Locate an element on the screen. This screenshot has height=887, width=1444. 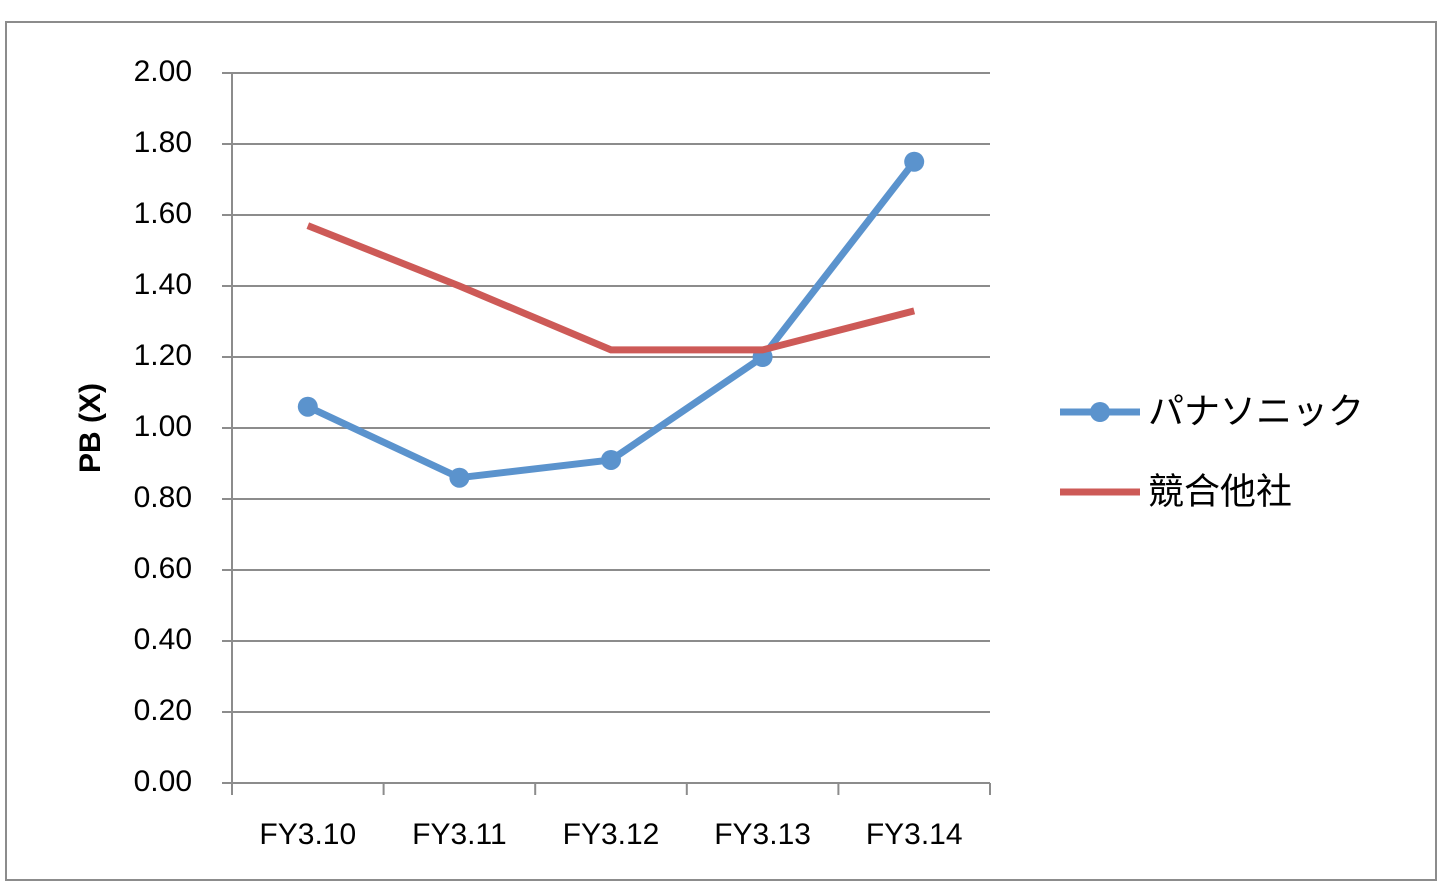
y-tick-label: 0.80 is located at coordinates (163, 497).